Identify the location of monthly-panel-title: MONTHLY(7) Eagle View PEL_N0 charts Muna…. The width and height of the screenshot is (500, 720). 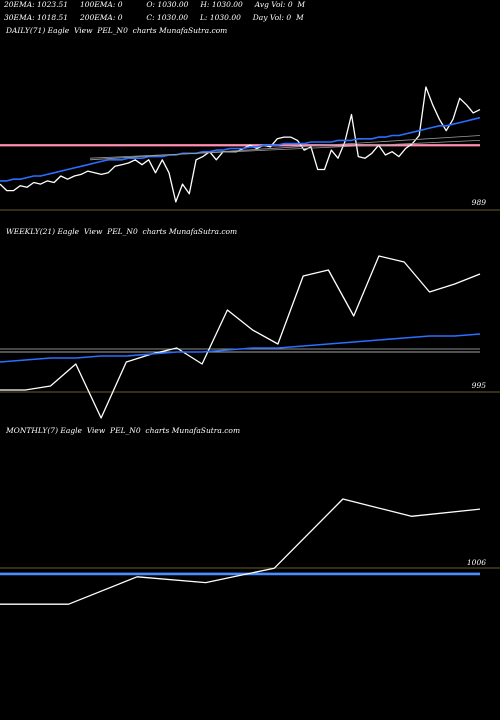
(123, 430).